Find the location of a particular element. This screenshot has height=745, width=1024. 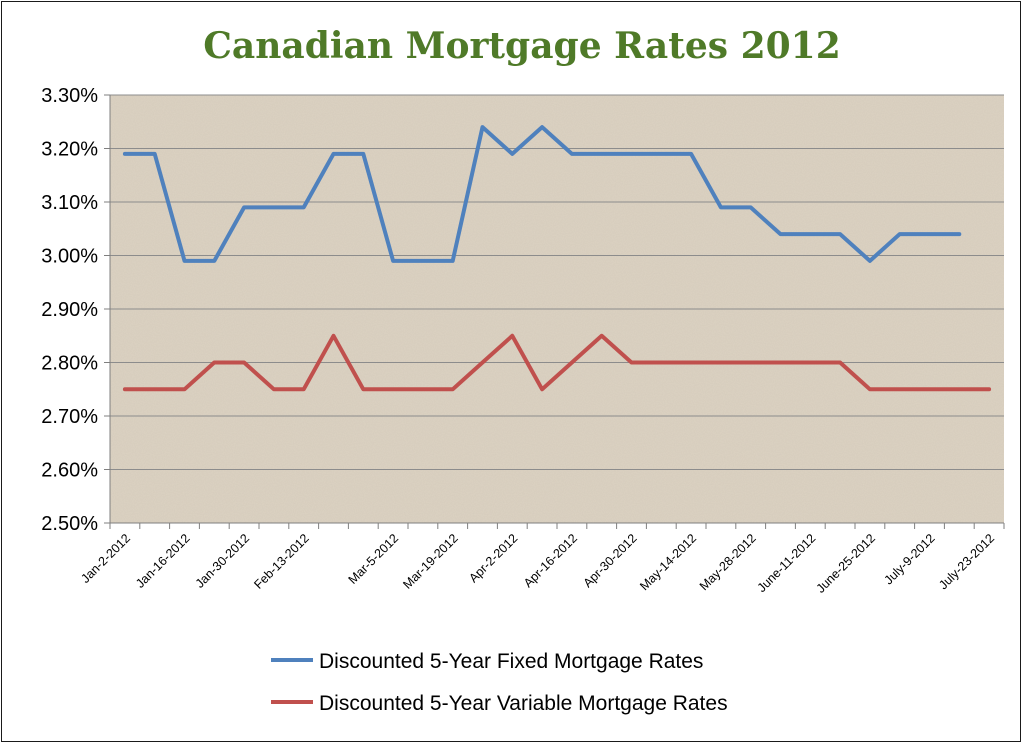

legend-label: Discounted 5-Year Fixed Mortgage Rates is located at coordinates (511, 661).